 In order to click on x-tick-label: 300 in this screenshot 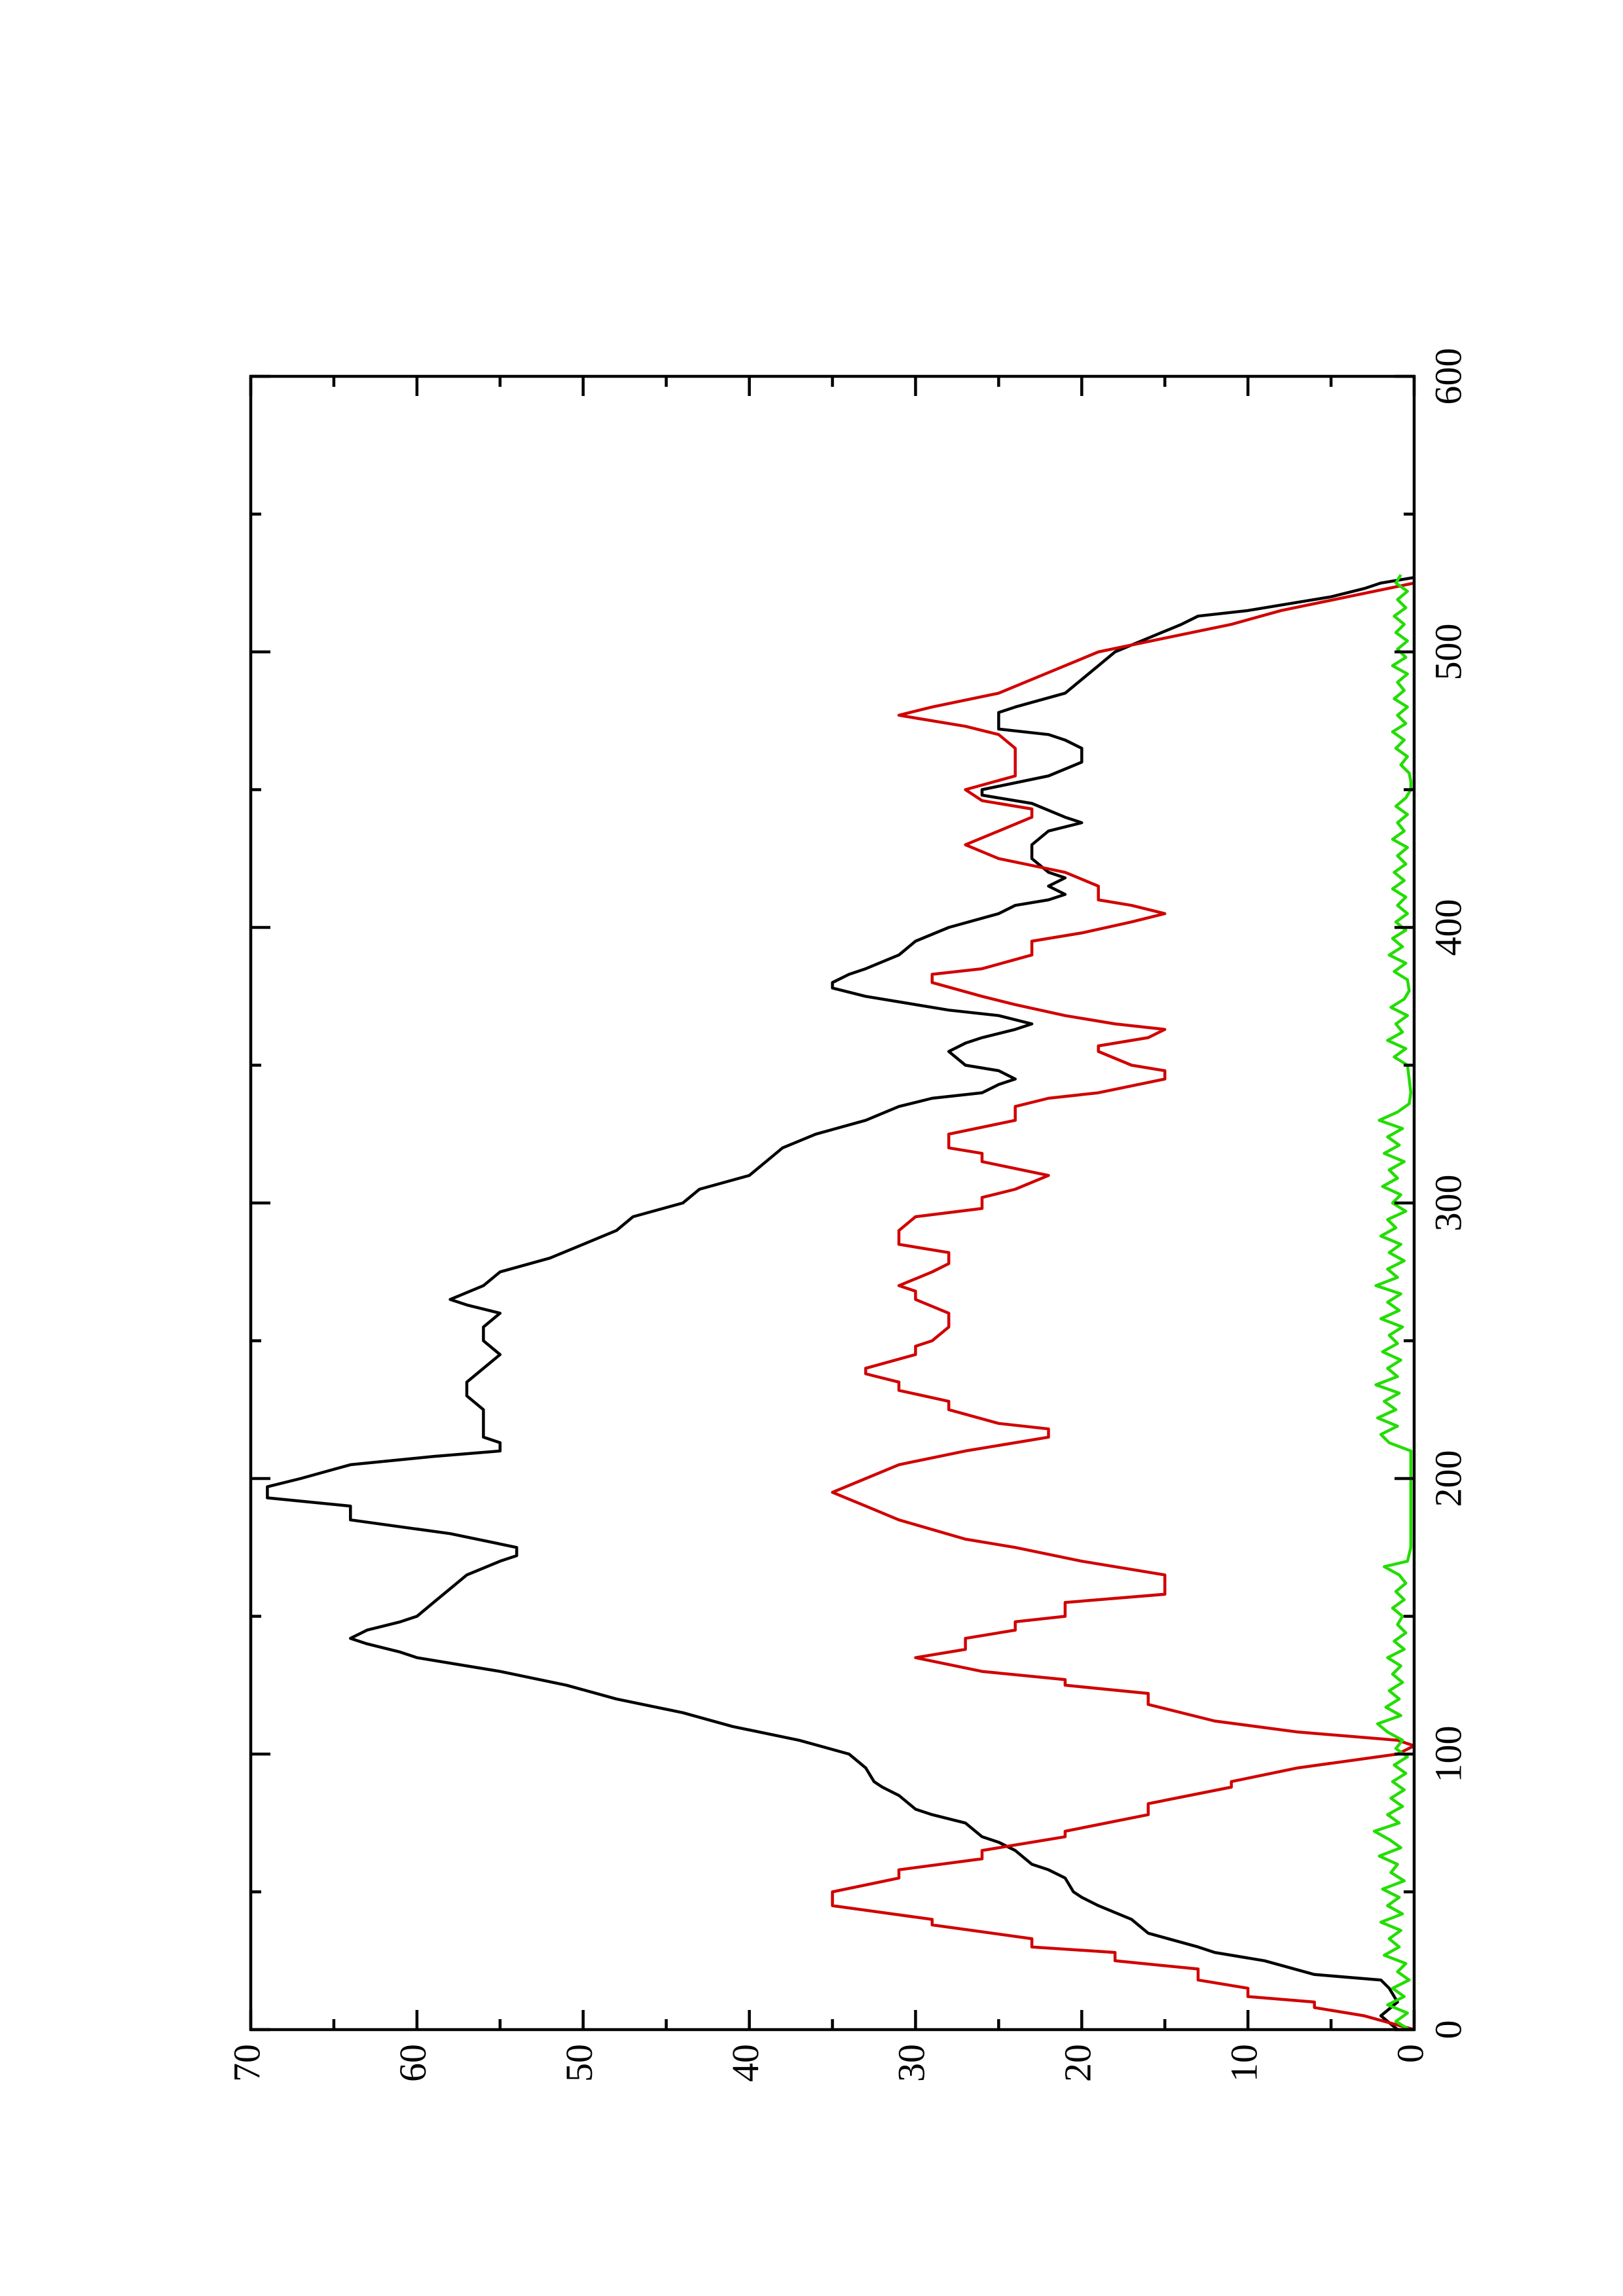, I will do `click(1448, 1203)`.